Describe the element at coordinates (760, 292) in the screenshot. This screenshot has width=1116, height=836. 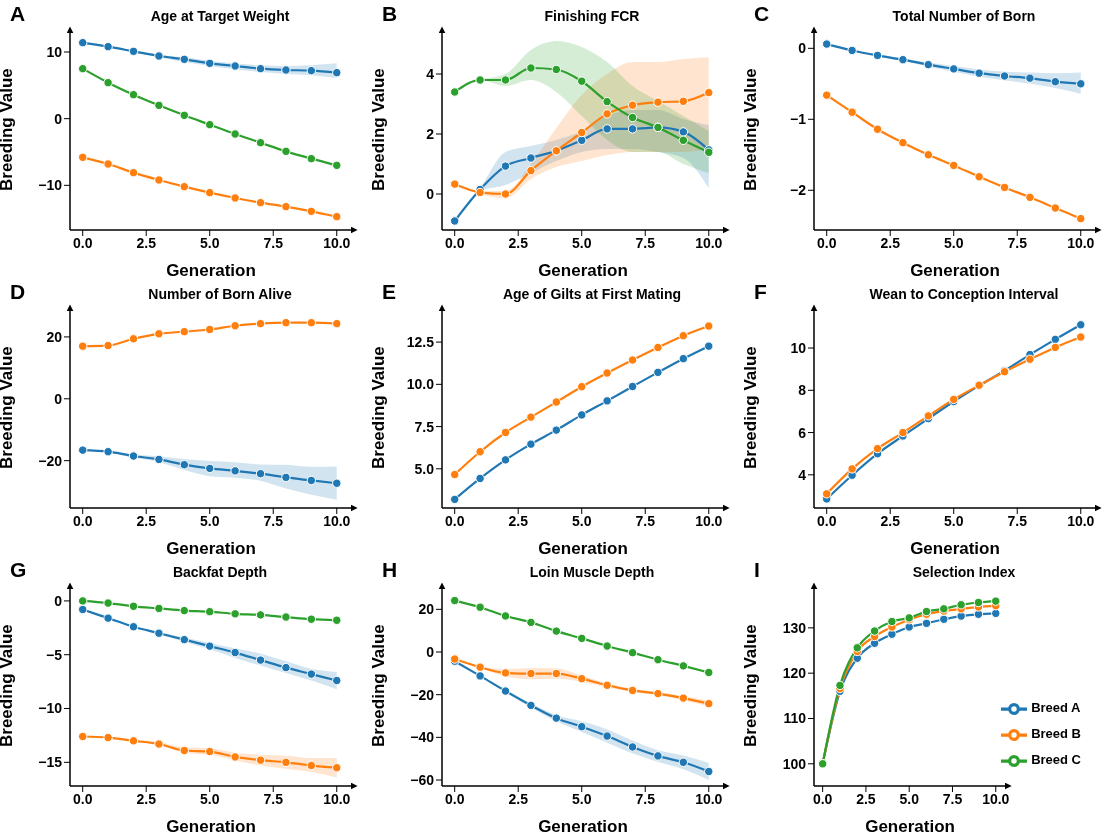
I see `text: F` at that location.